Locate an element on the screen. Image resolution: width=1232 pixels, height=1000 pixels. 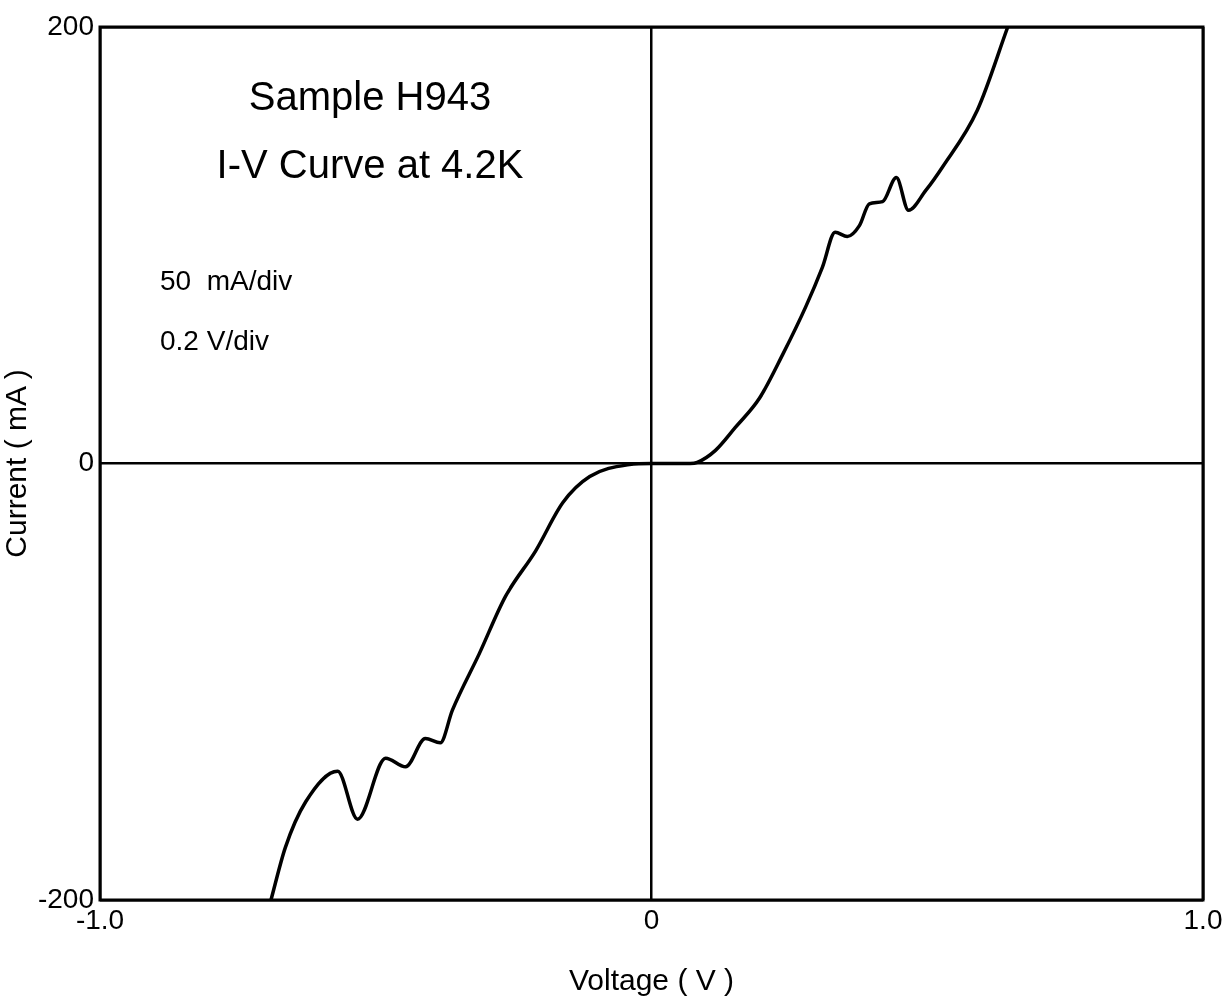
x-tick-label: 0 is located at coordinates (651, 919).